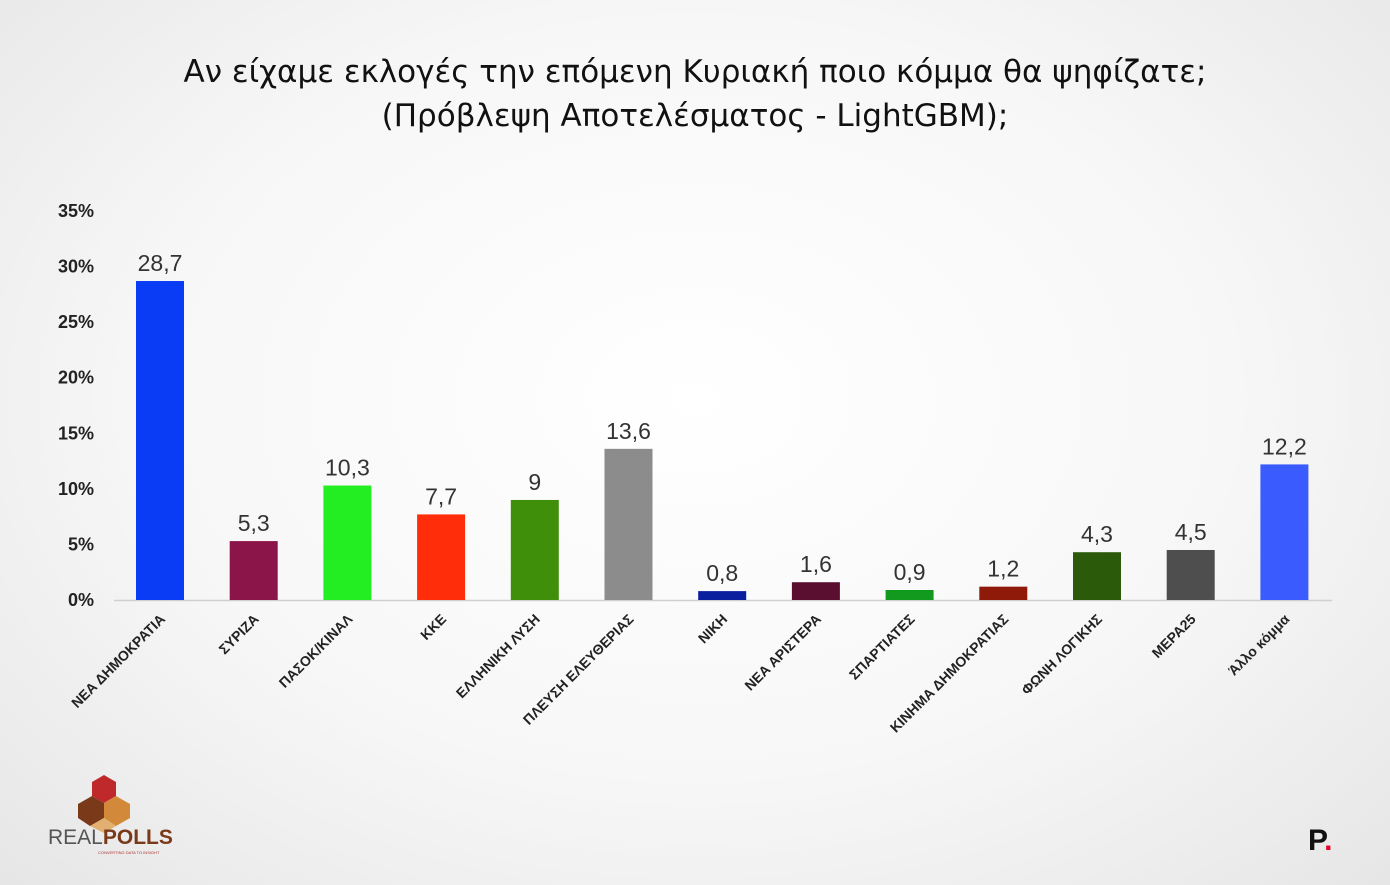  I want to click on x-tick-label: ΦΩΝΗ ΛΟΓΙΚΗΣ, so click(1061, 654).